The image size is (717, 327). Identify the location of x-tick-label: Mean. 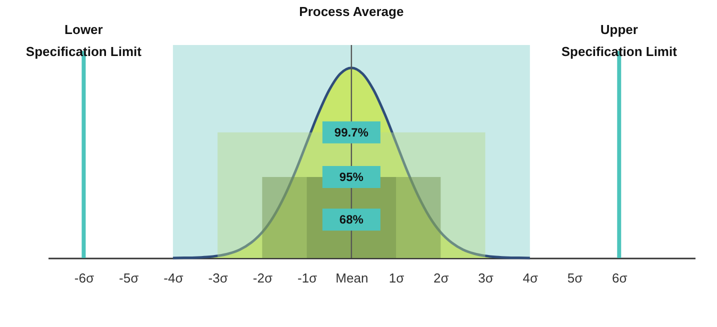
(352, 278).